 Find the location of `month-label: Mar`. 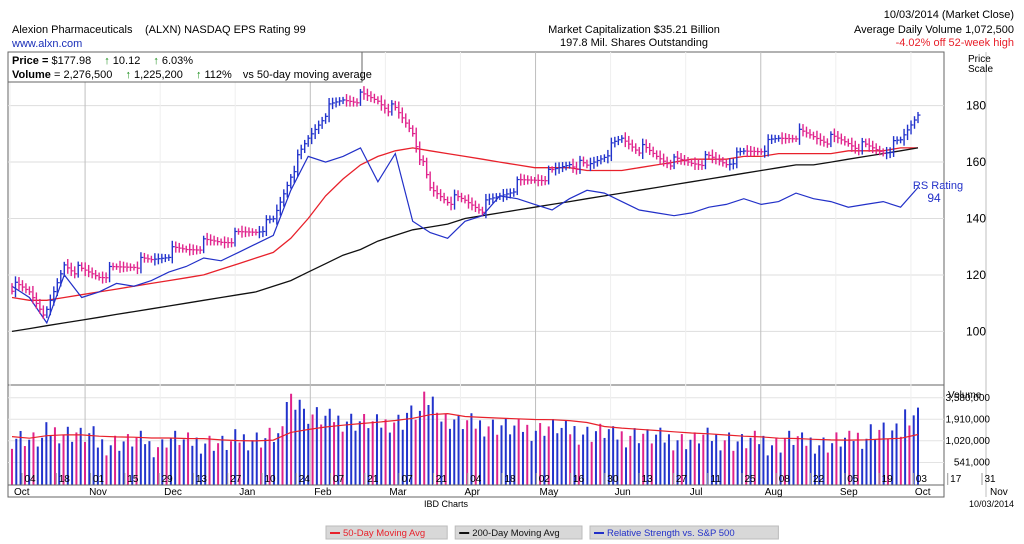

month-label: Mar is located at coordinates (398, 492).